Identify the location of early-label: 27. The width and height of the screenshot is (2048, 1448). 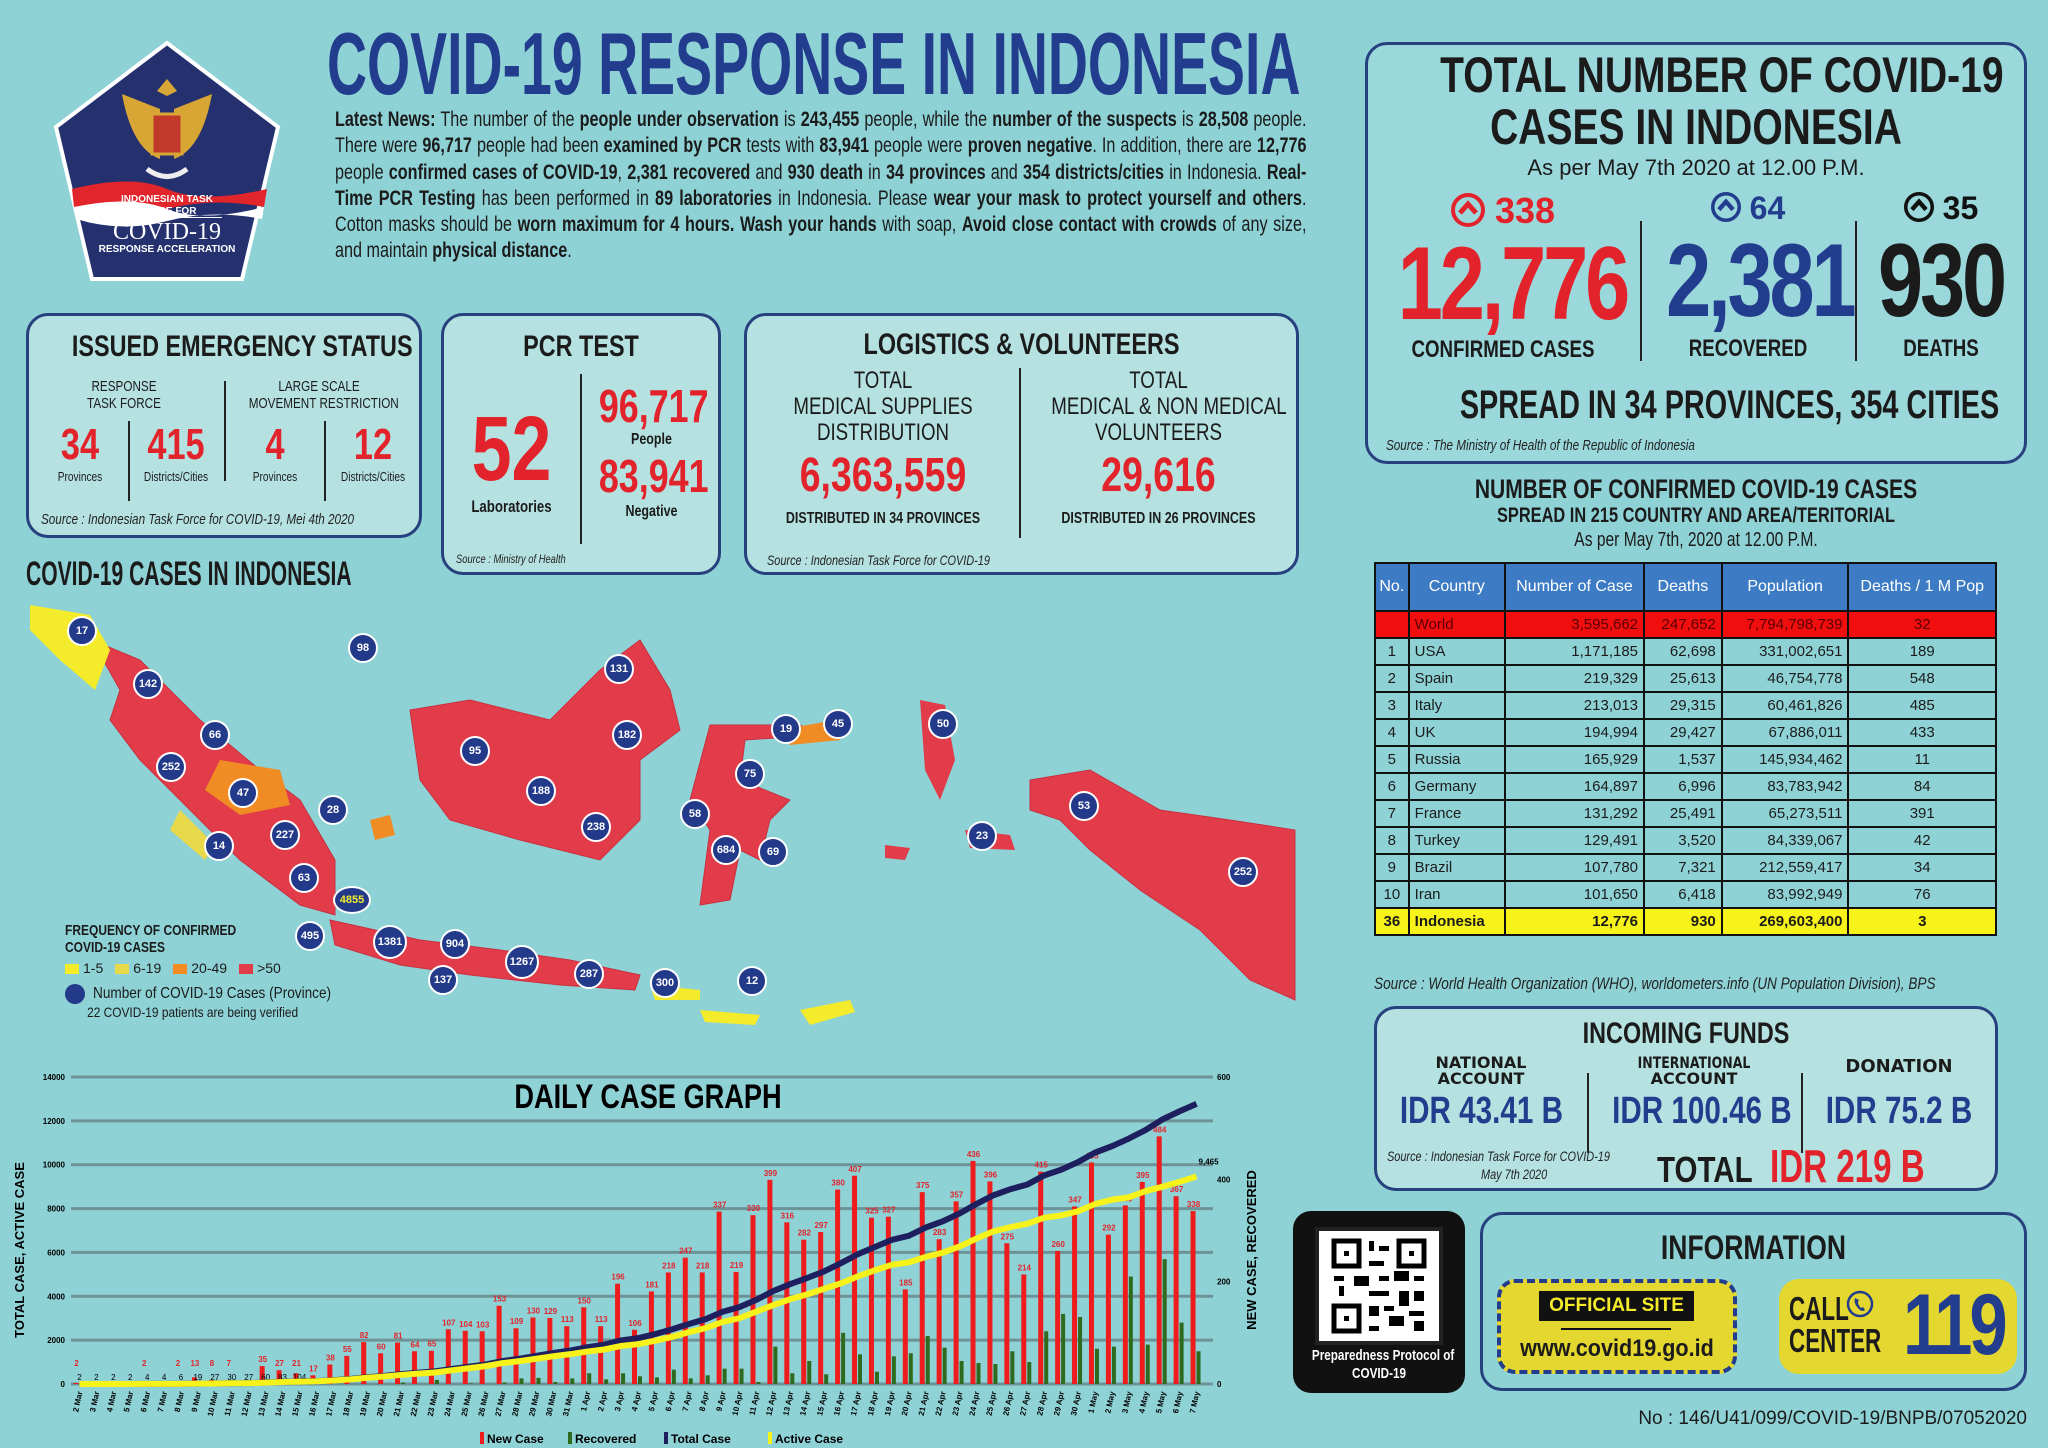
(248, 1377).